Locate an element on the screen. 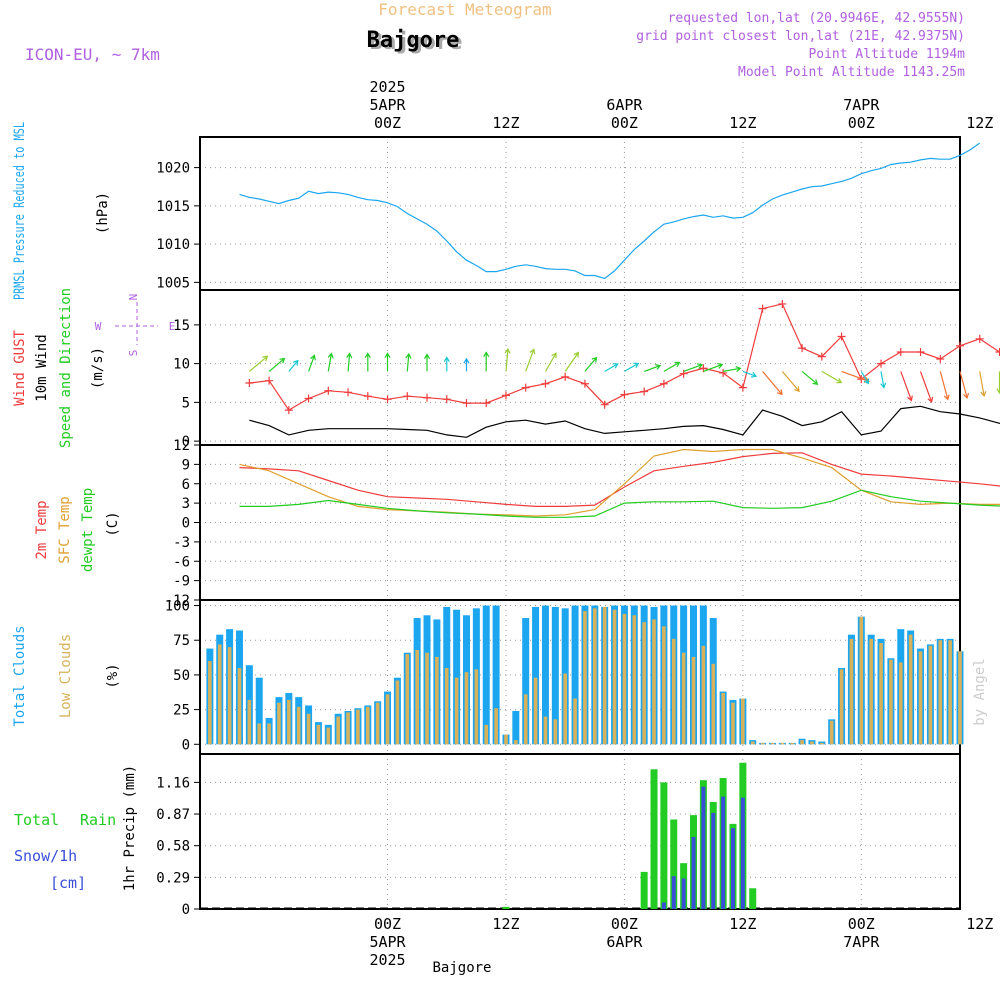 Image resolution: width=1000 pixels, height=1000 pixels. y-tick-label: 12 is located at coordinates (181, 446).